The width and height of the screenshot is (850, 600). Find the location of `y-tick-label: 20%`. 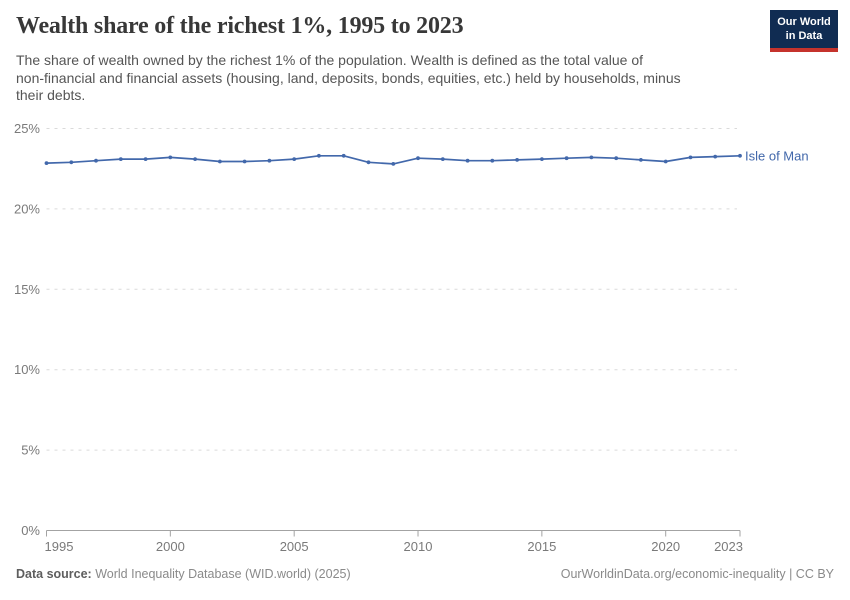

y-tick-label: 20% is located at coordinates (27, 208).